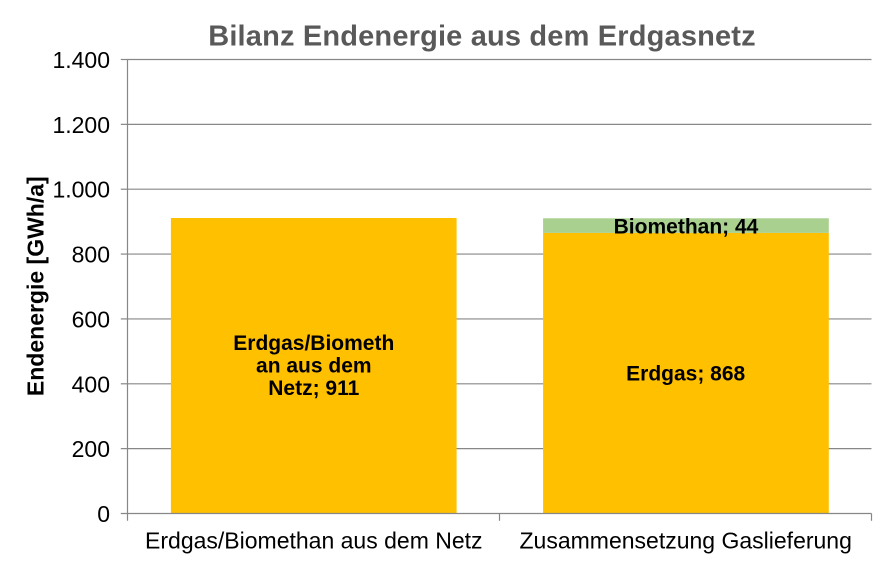  I want to click on svg-text: 0, so click(103, 514).